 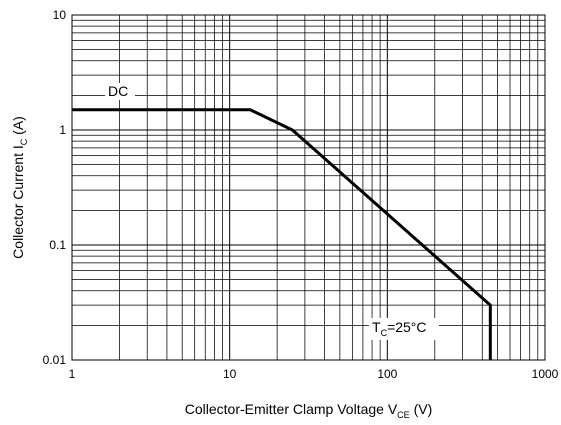 I want to click on y-axis-label: Collector Current IC (A), so click(x=19, y=187).